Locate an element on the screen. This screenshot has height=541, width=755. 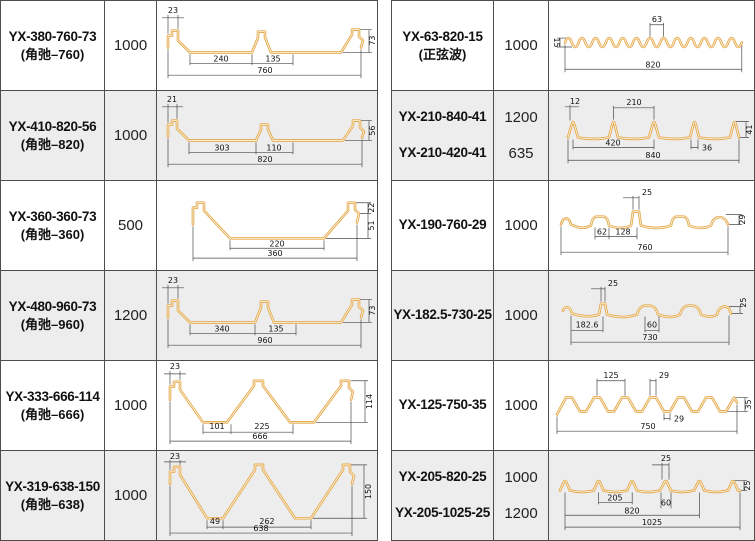
dim-label: 110 is located at coordinates (273, 147).